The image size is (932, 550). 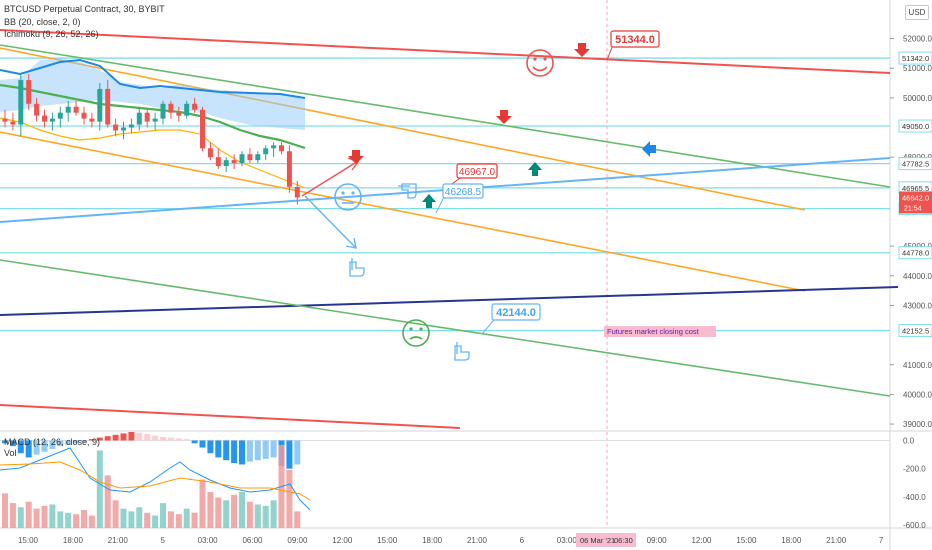 What do you see at coordinates (511, 319) in the screenshot?
I see `callout-42144: 42144.0` at bounding box center [511, 319].